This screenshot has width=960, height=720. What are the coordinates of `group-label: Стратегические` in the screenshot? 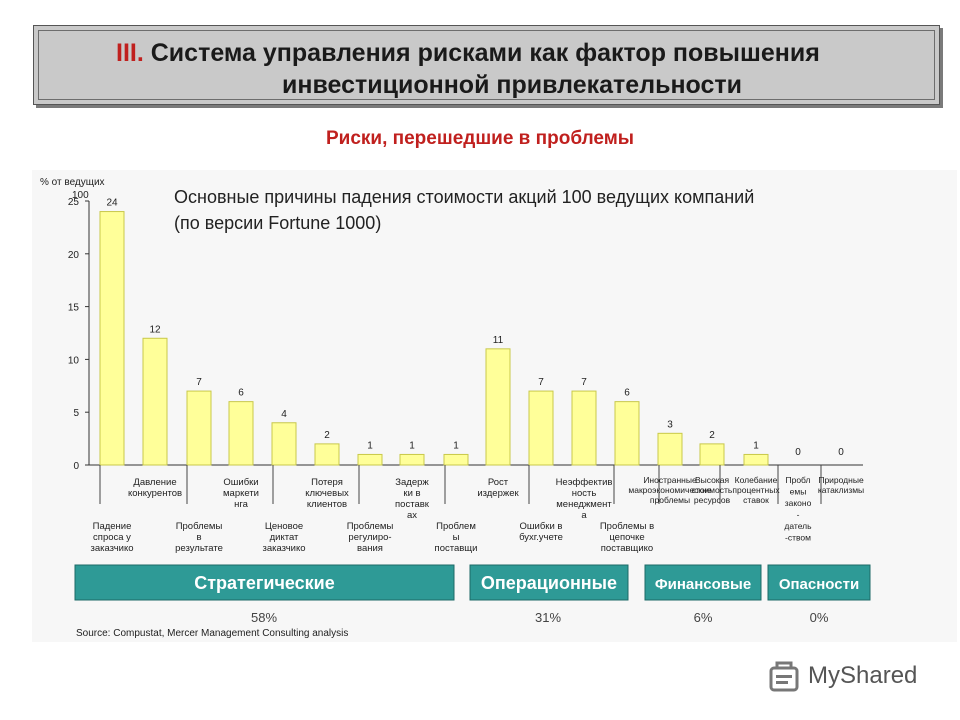 It's located at (264, 583).